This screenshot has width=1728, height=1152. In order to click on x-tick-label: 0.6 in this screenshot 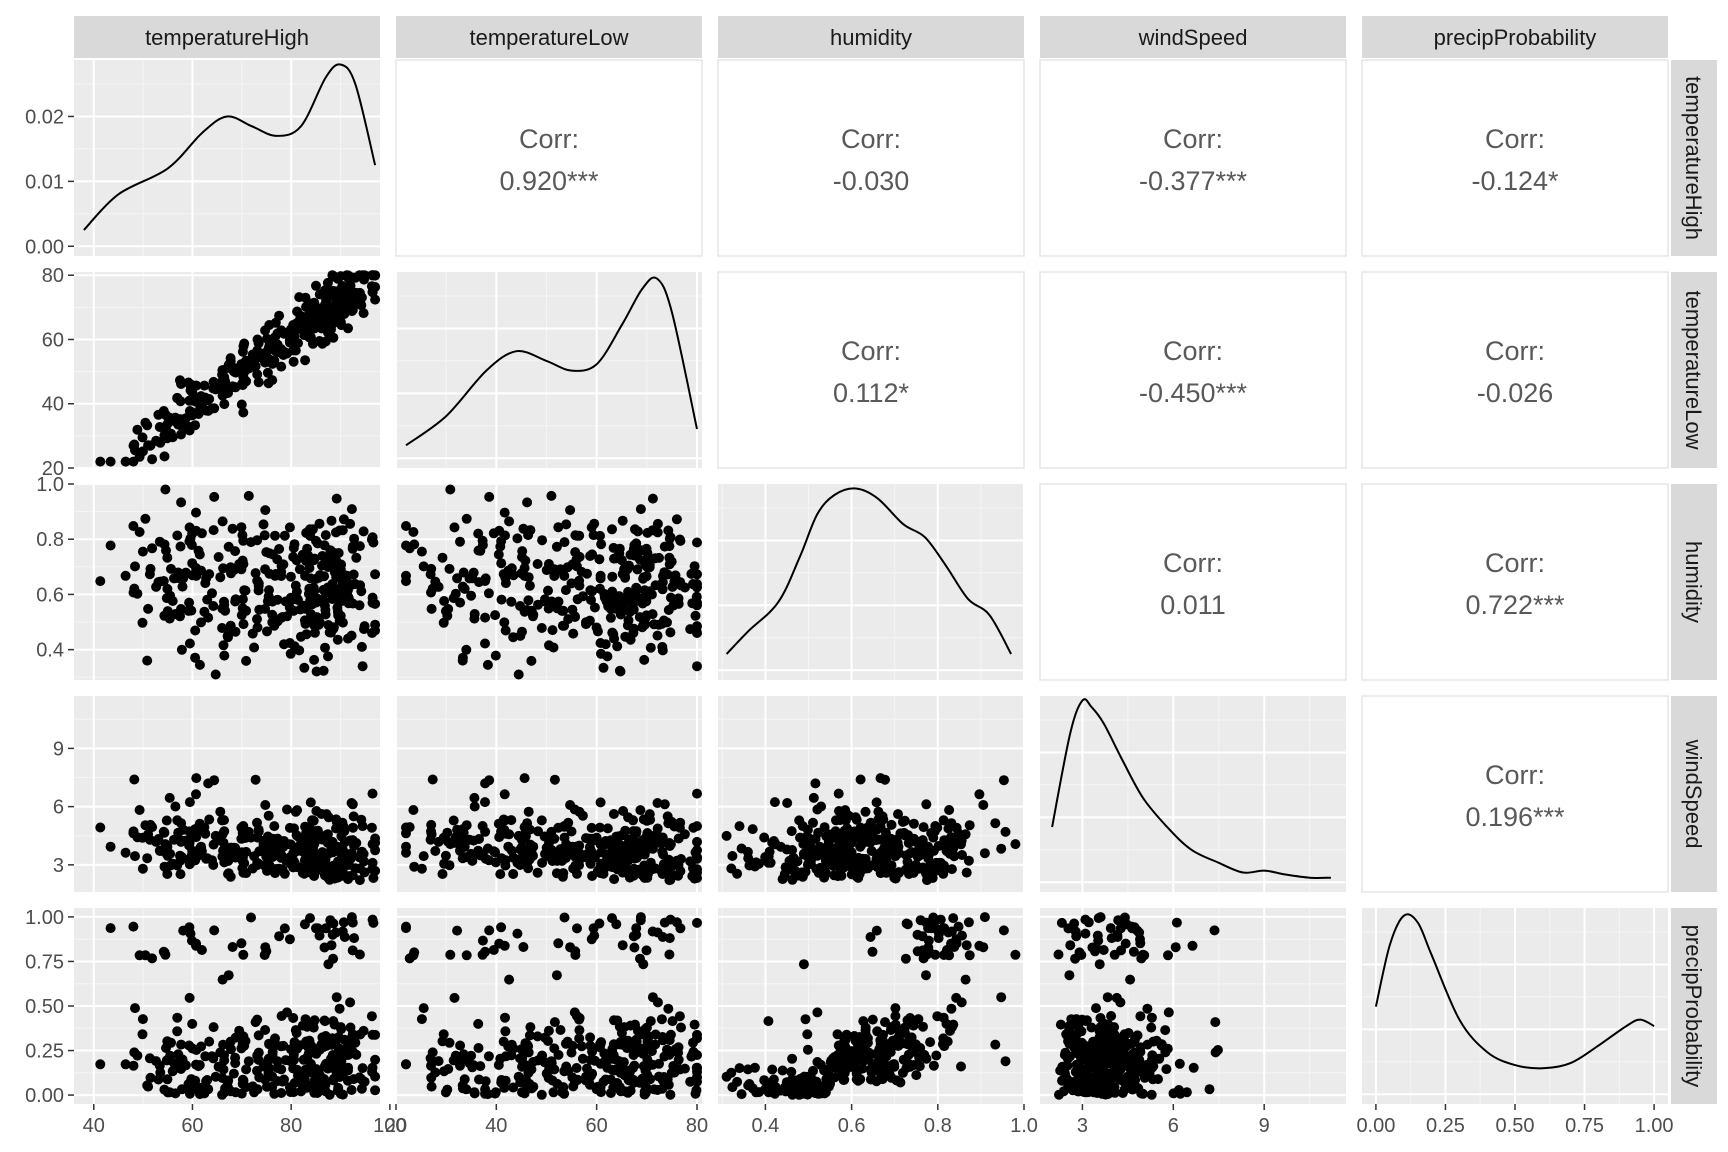, I will do `click(852, 1126)`.